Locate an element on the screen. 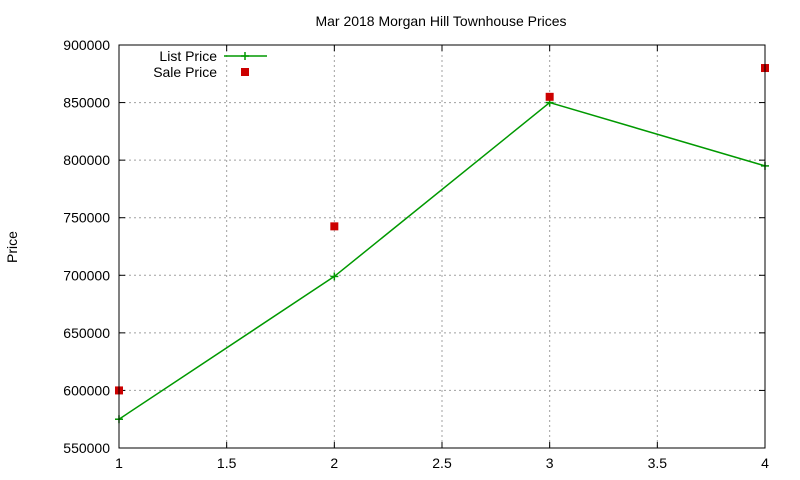 Image resolution: width=800 pixels, height=480 pixels. y-tick-label: 800000 is located at coordinates (86, 160).